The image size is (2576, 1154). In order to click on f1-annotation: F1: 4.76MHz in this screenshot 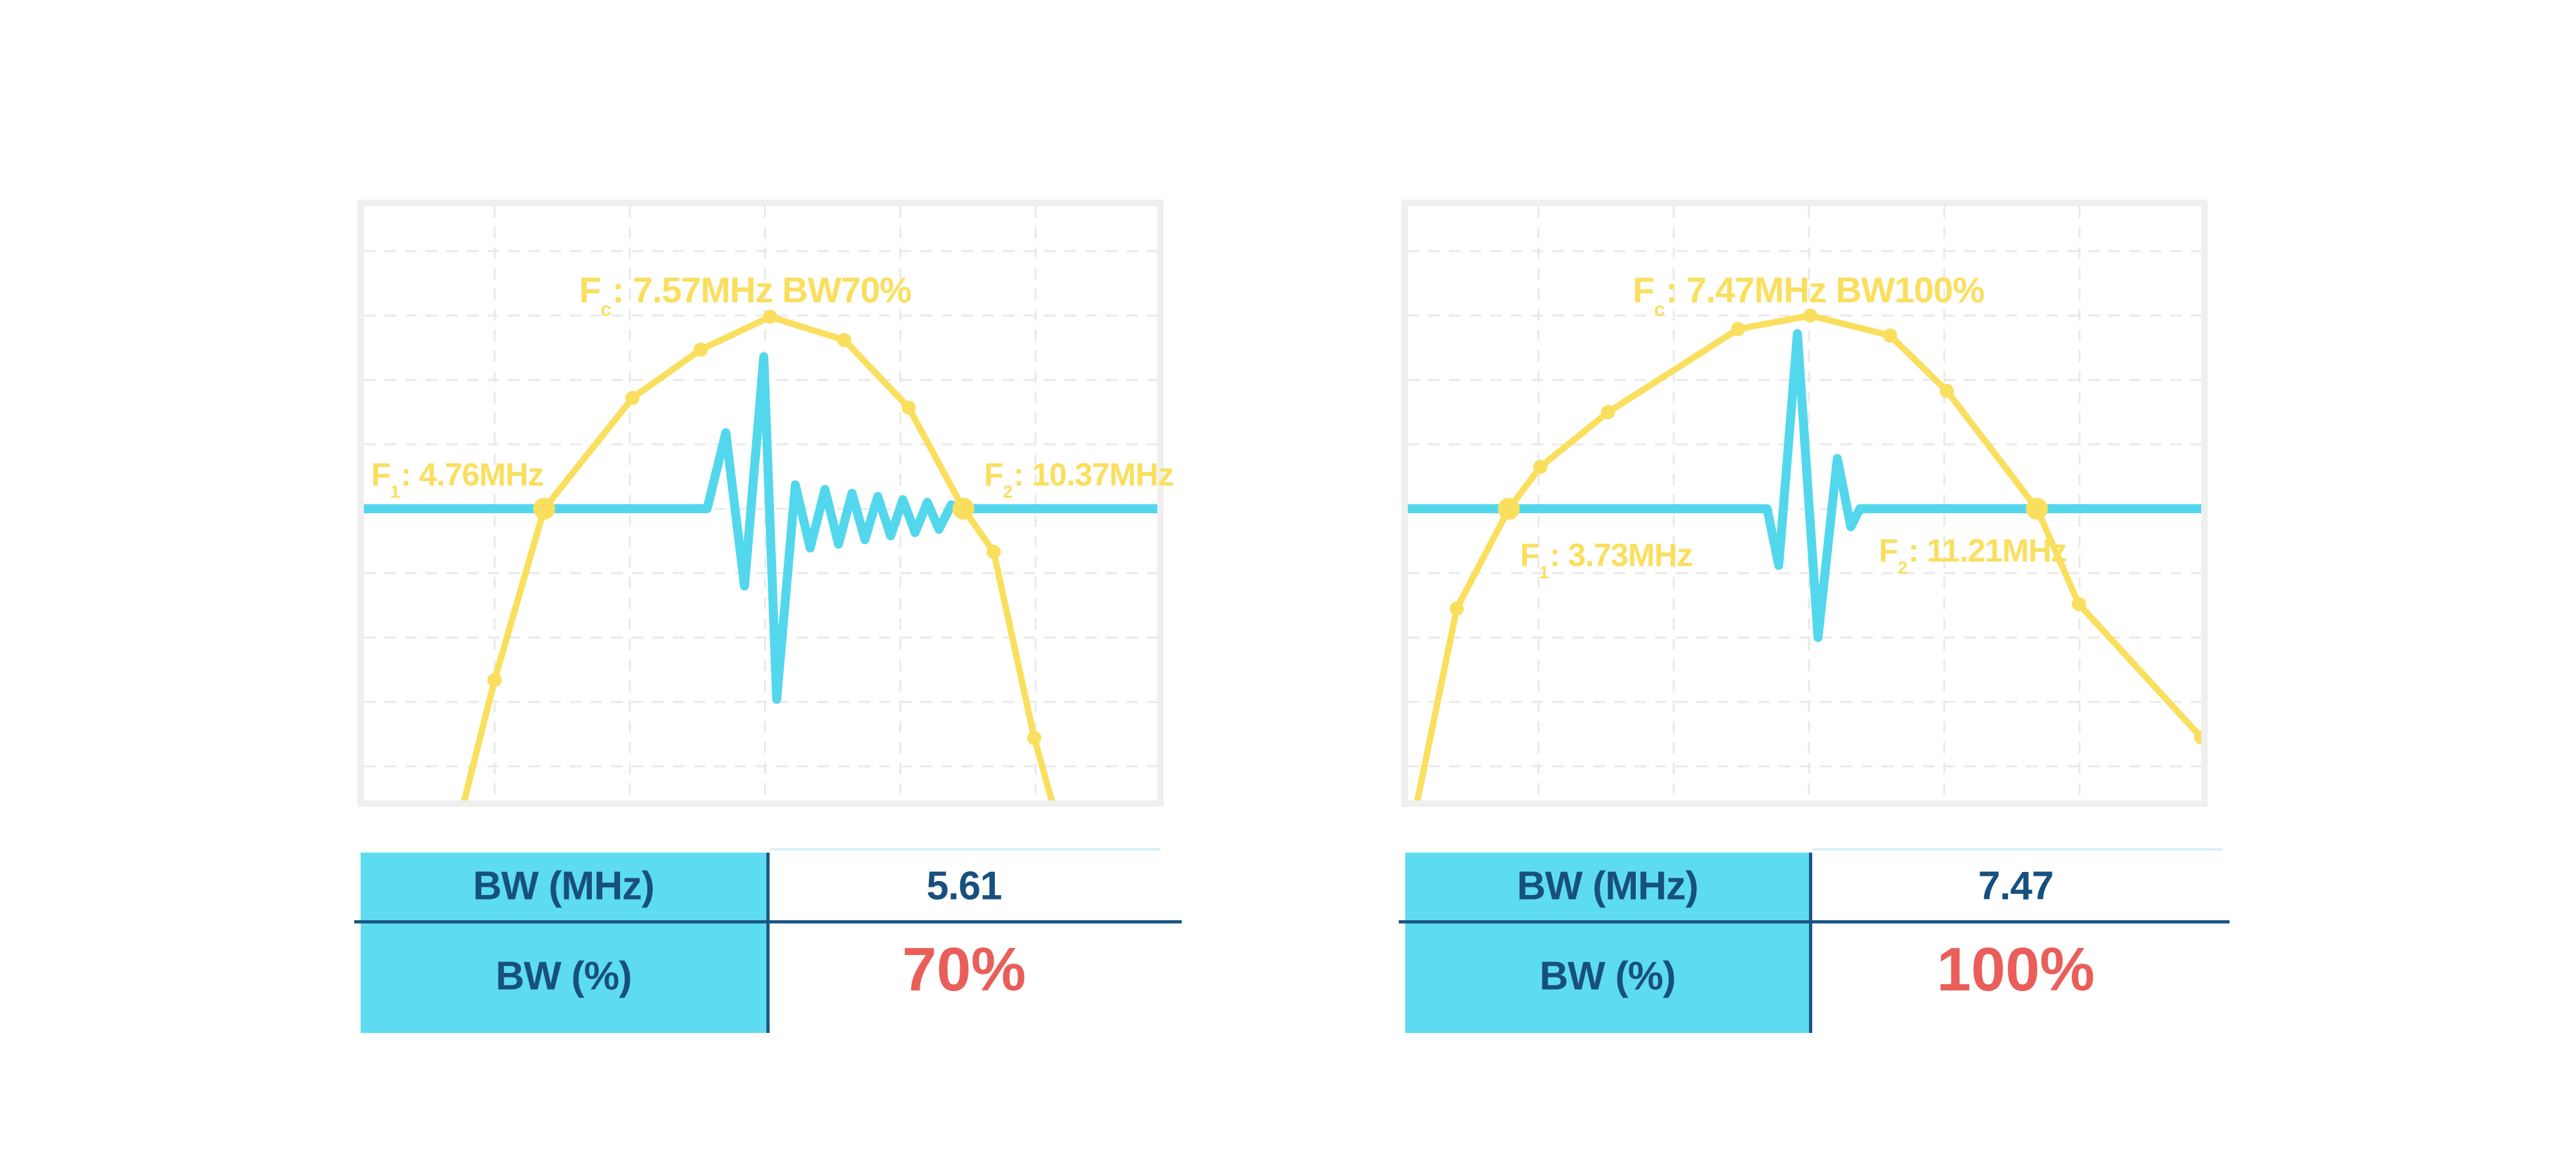, I will do `click(458, 478)`.